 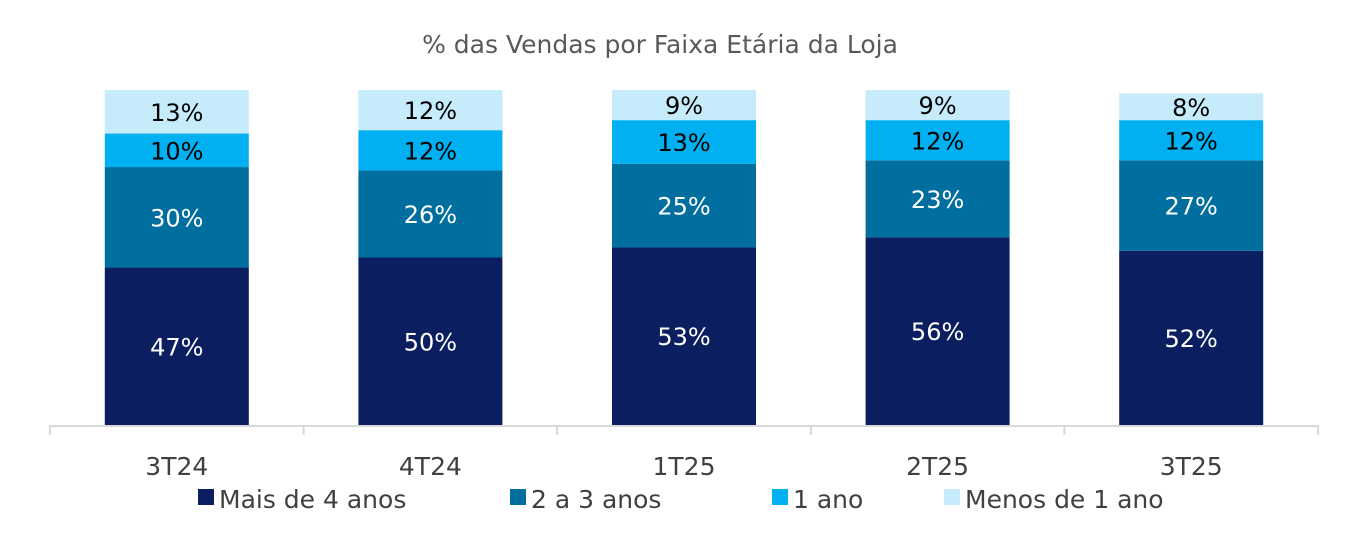 What do you see at coordinates (660, 44) in the screenshot?
I see `chart-title: % das Vendas por Faixa Etária da Loja` at bounding box center [660, 44].